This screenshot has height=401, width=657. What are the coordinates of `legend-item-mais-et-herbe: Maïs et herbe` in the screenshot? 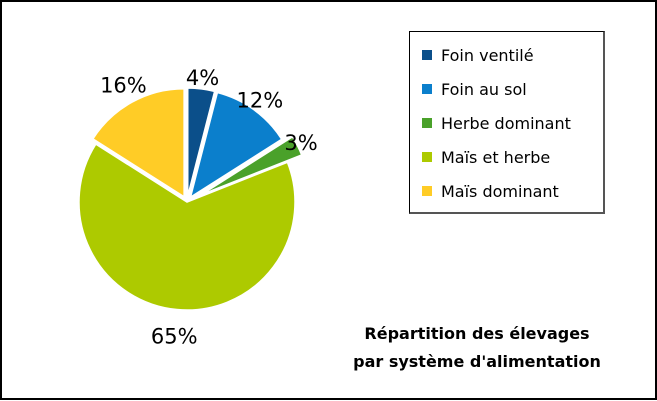 It's located at (486, 157).